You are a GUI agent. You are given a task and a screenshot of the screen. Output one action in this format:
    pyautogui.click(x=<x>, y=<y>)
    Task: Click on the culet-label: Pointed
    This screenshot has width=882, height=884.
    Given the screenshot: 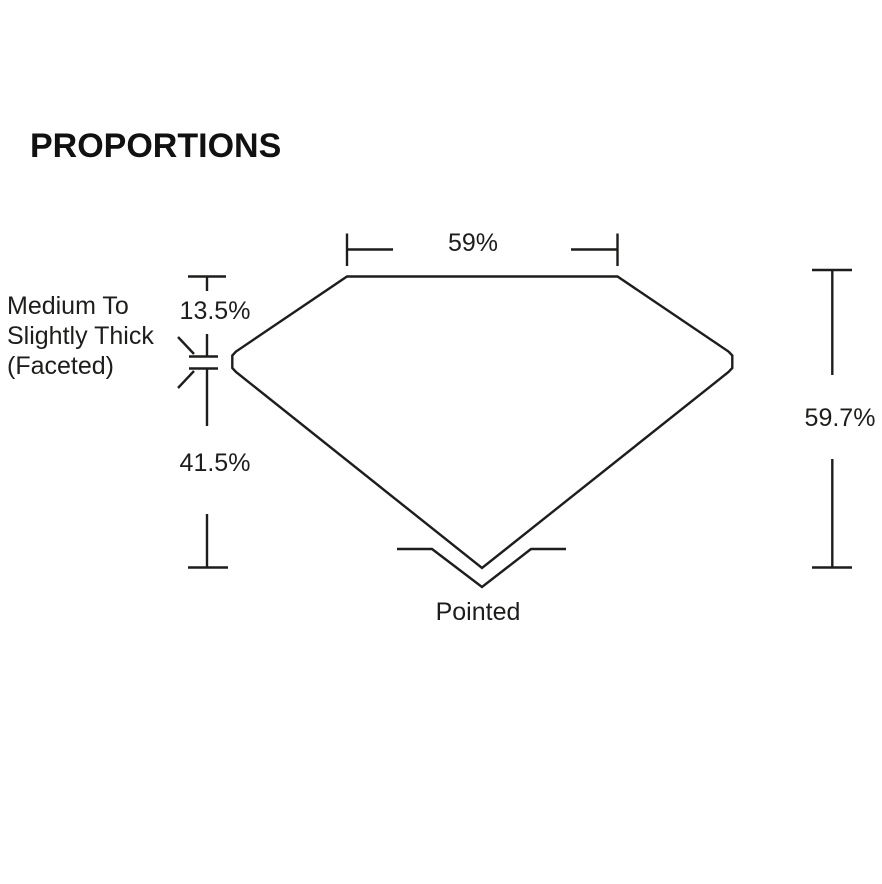 What is the action you would take?
    pyautogui.click(x=478, y=612)
    